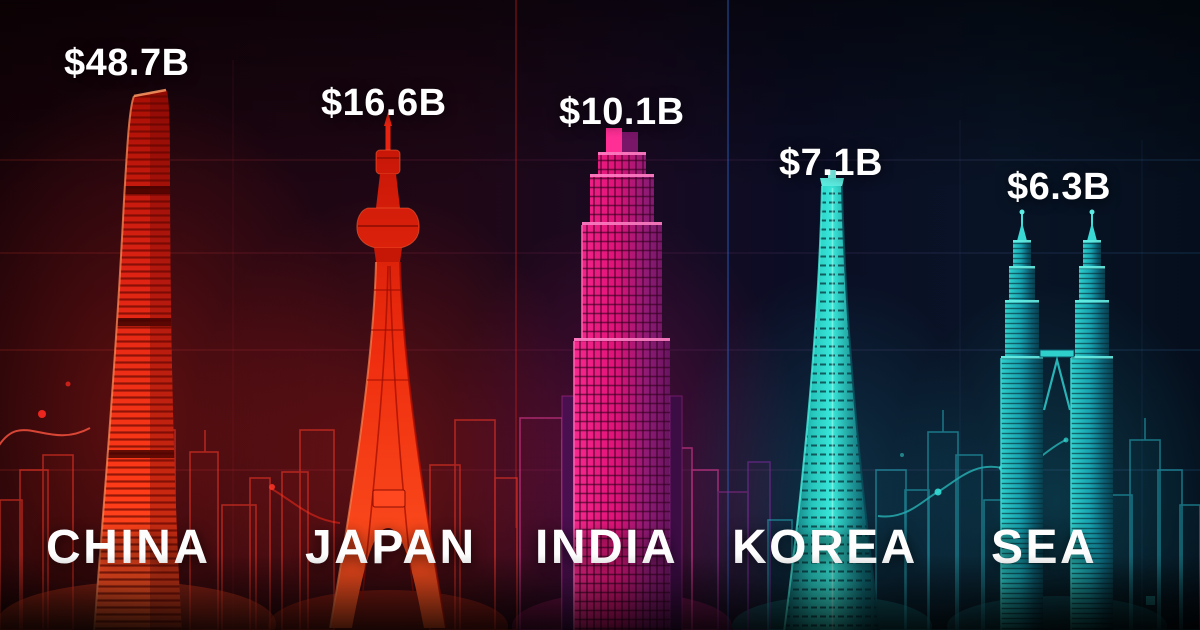  What do you see at coordinates (825, 547) in the screenshot?
I see `category-label-korea: KOREA` at bounding box center [825, 547].